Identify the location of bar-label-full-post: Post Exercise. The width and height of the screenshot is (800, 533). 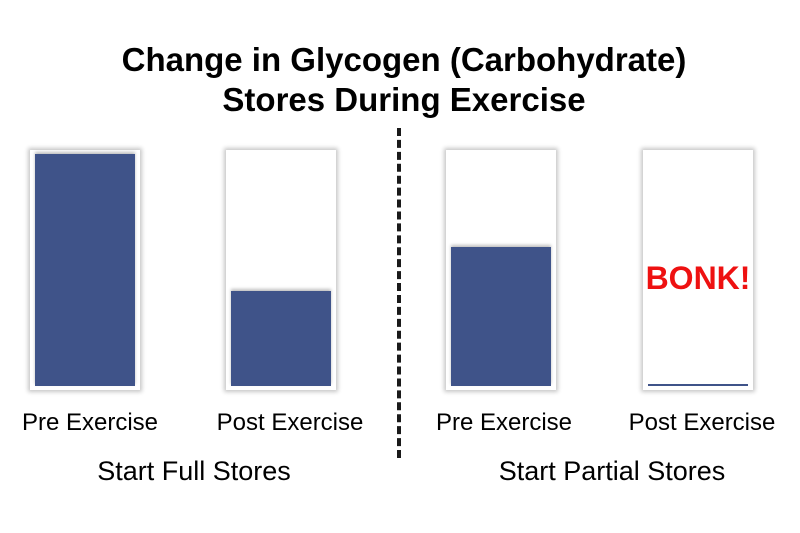
(290, 422).